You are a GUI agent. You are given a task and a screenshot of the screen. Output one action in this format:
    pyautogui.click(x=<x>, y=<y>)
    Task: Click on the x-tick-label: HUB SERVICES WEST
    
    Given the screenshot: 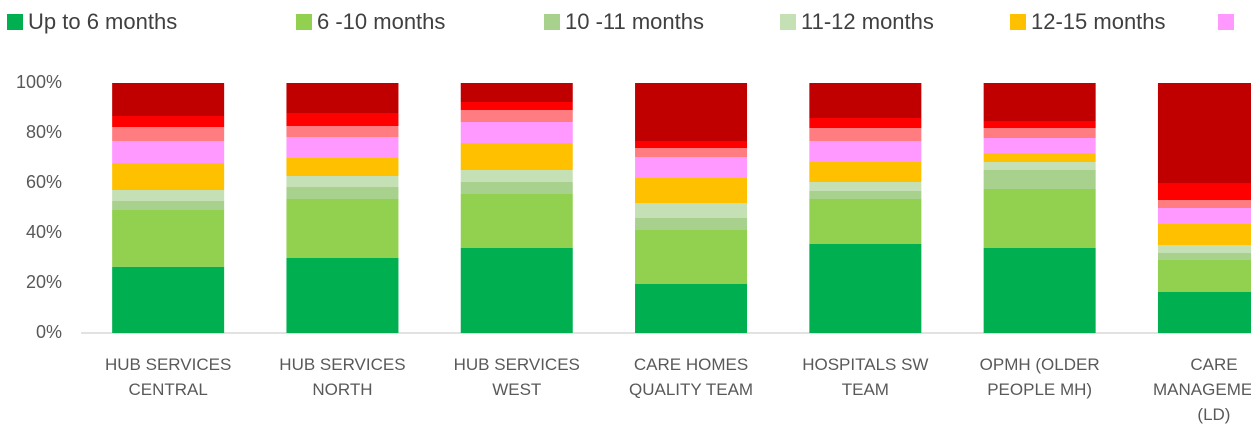 What is the action you would take?
    pyautogui.click(x=517, y=377)
    